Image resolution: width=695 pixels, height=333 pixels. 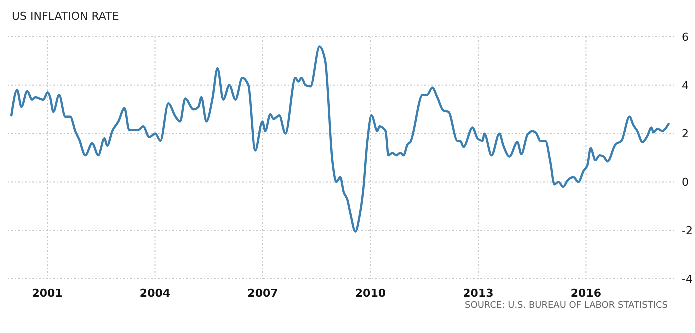 I want to click on x-tick-label: 2001, so click(x=47, y=293).